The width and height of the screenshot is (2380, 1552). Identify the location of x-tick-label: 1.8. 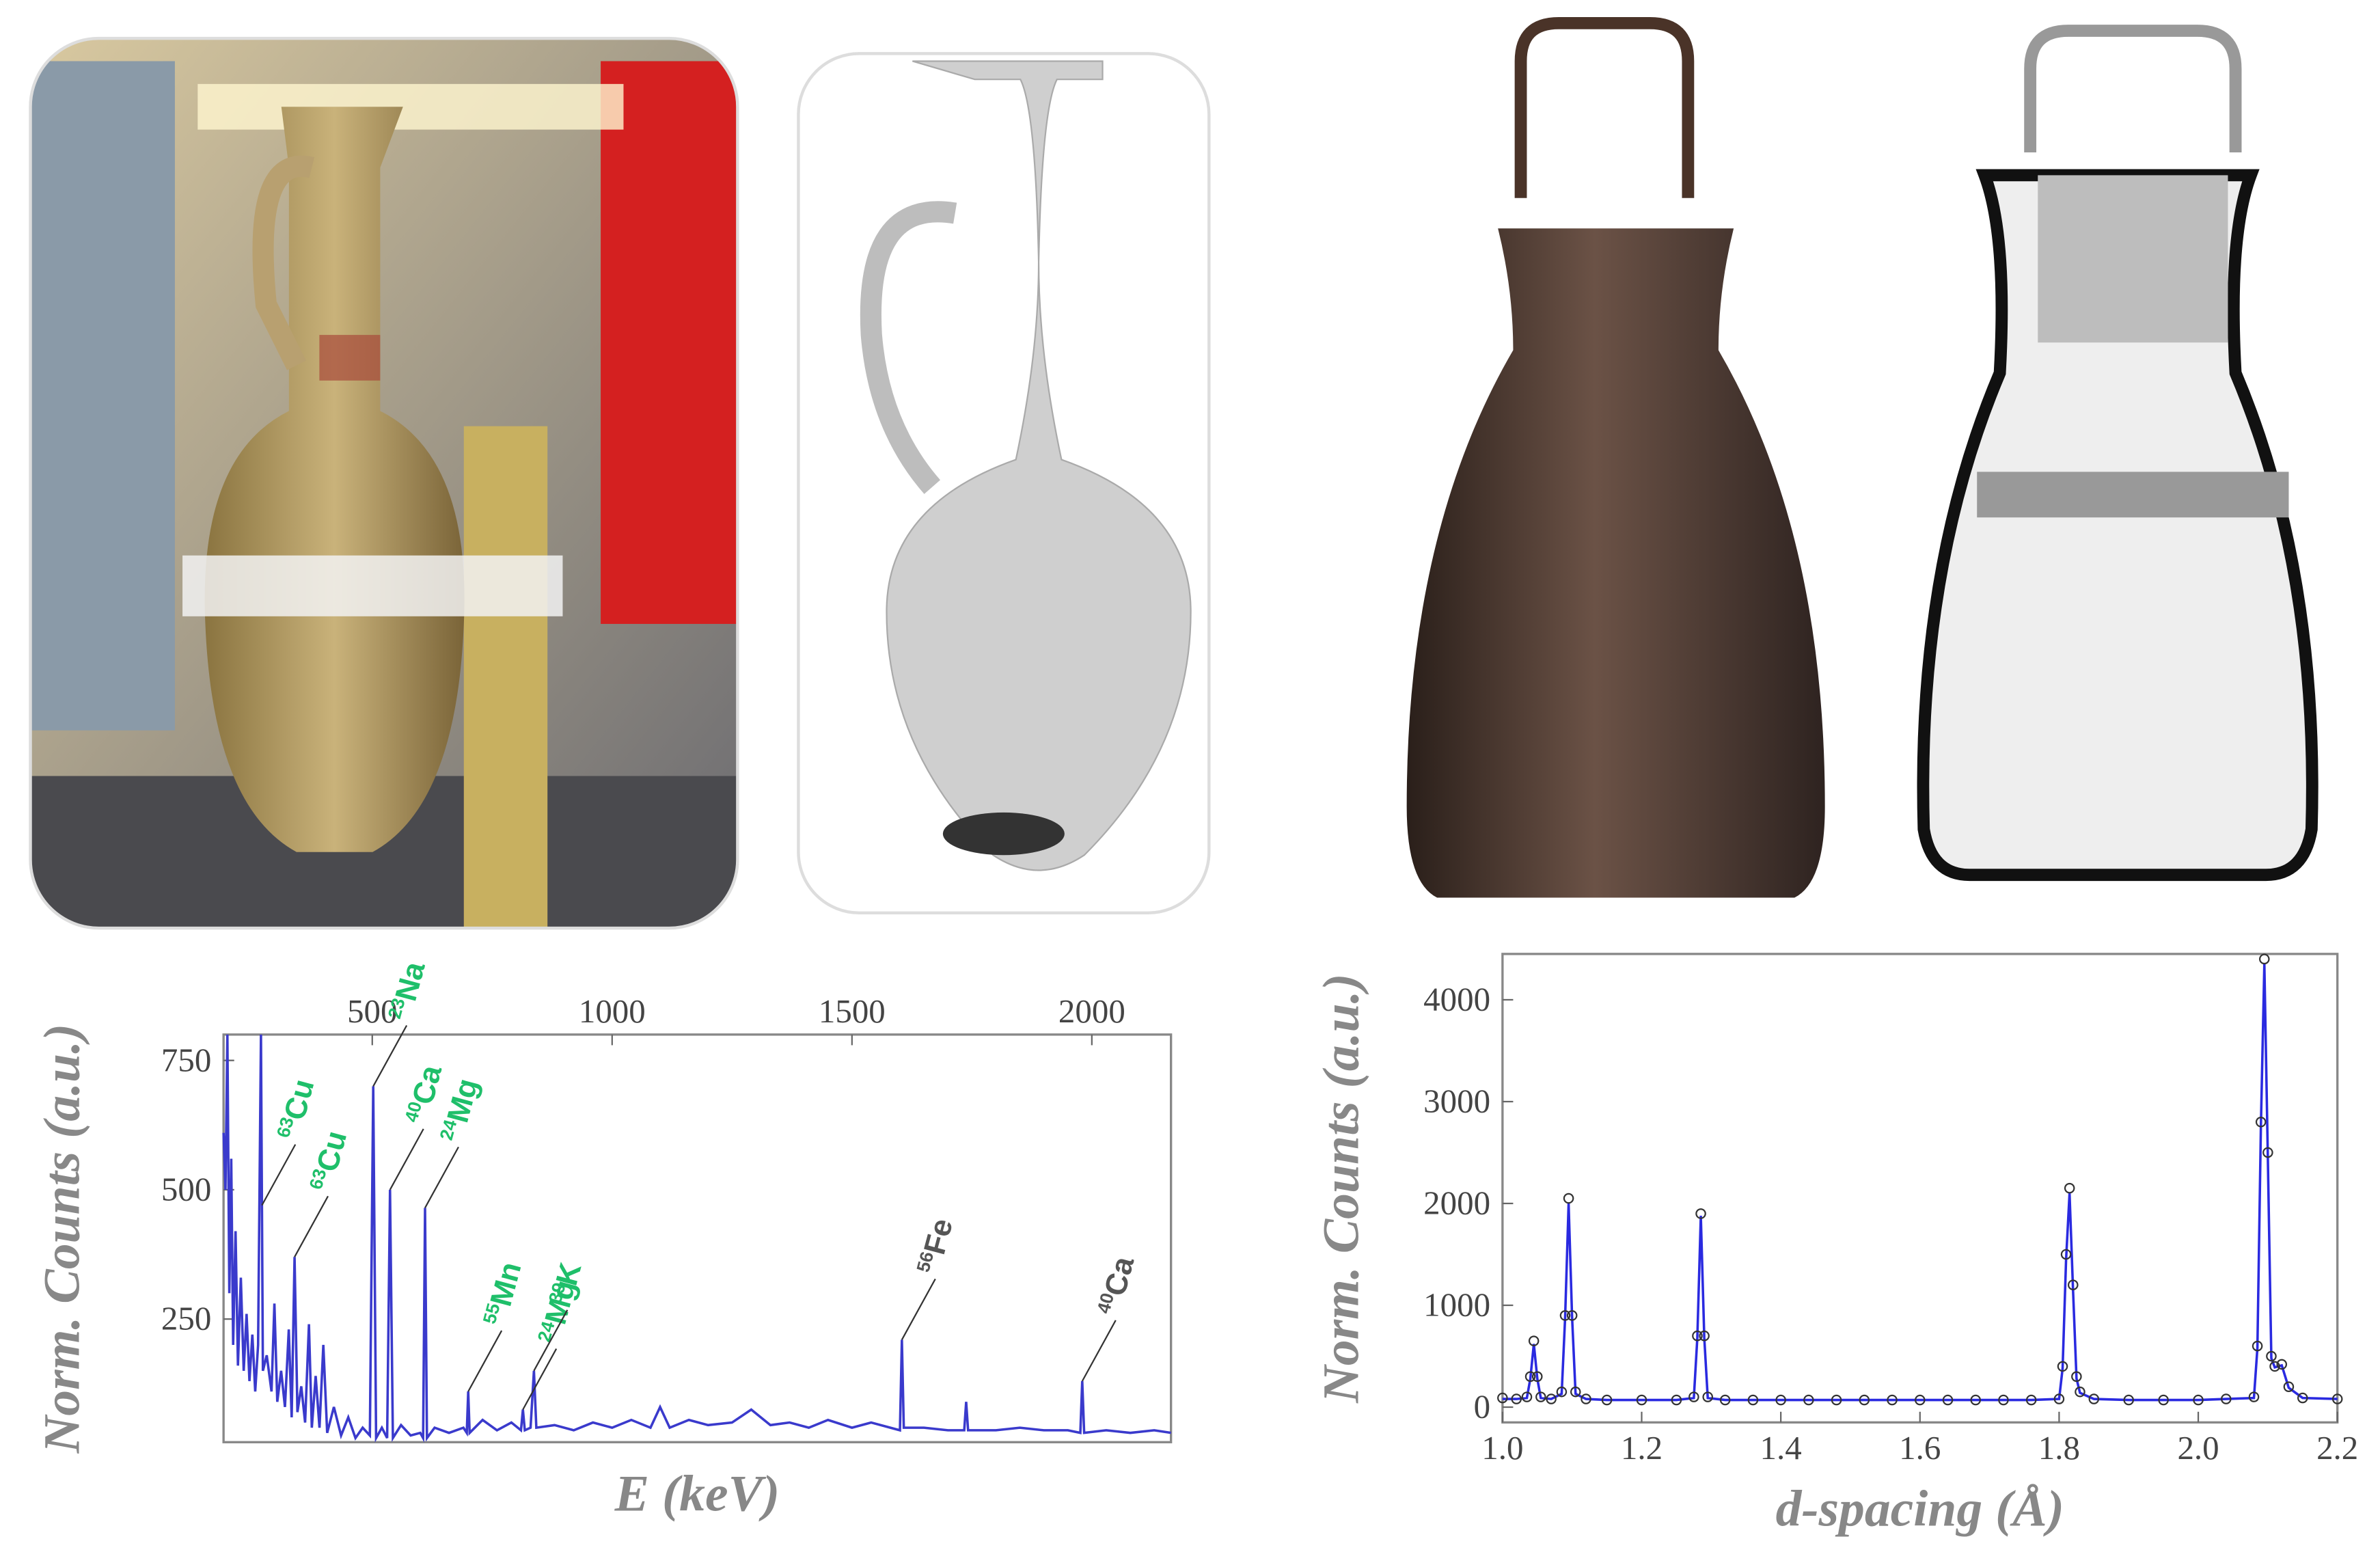
(2059, 1448).